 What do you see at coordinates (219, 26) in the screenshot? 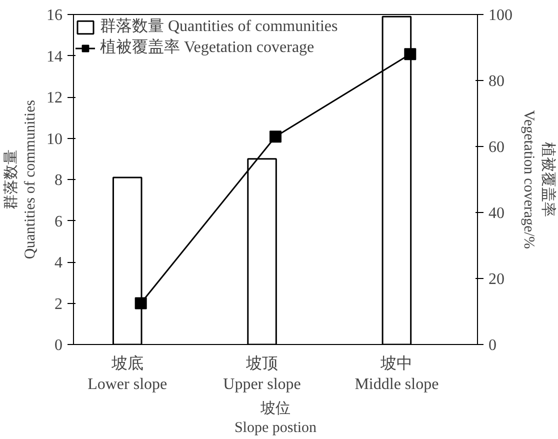
I see `legend-label: 群落数量 Quantities of communities` at bounding box center [219, 26].